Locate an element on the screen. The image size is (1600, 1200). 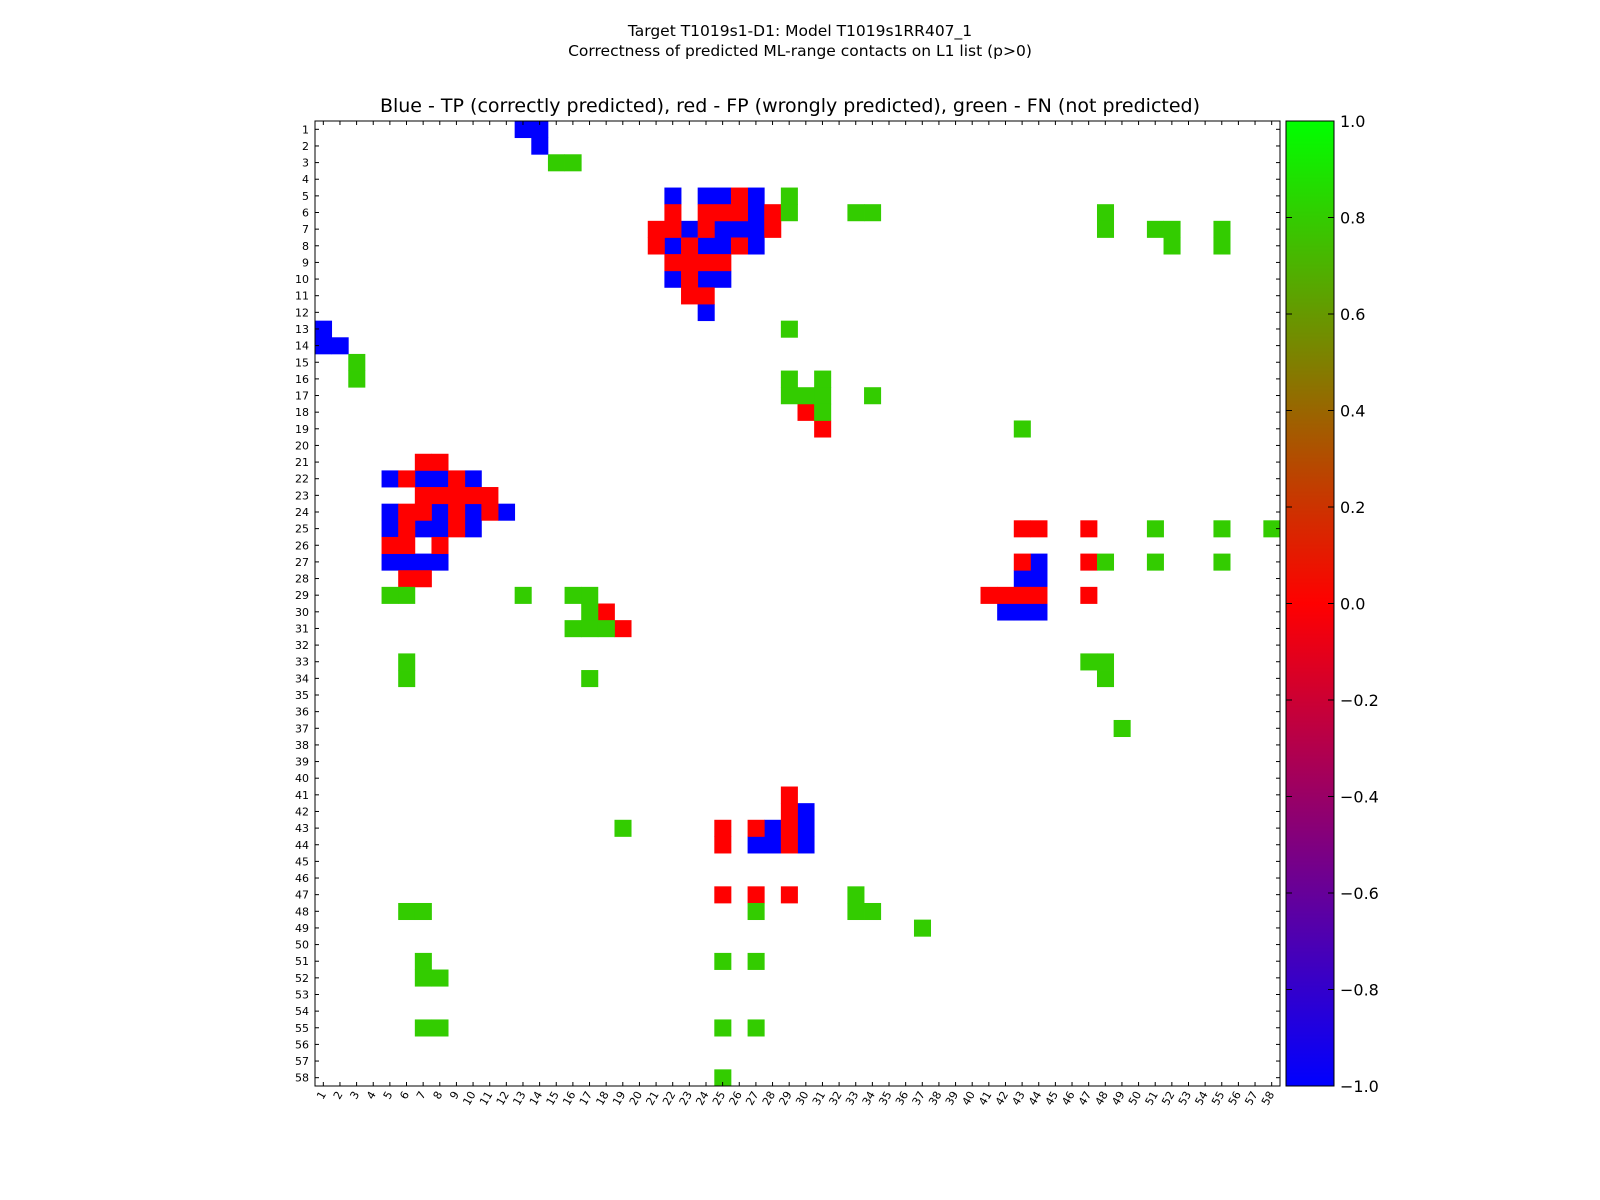
y-tick-label: 46 is located at coordinates (302, 878).